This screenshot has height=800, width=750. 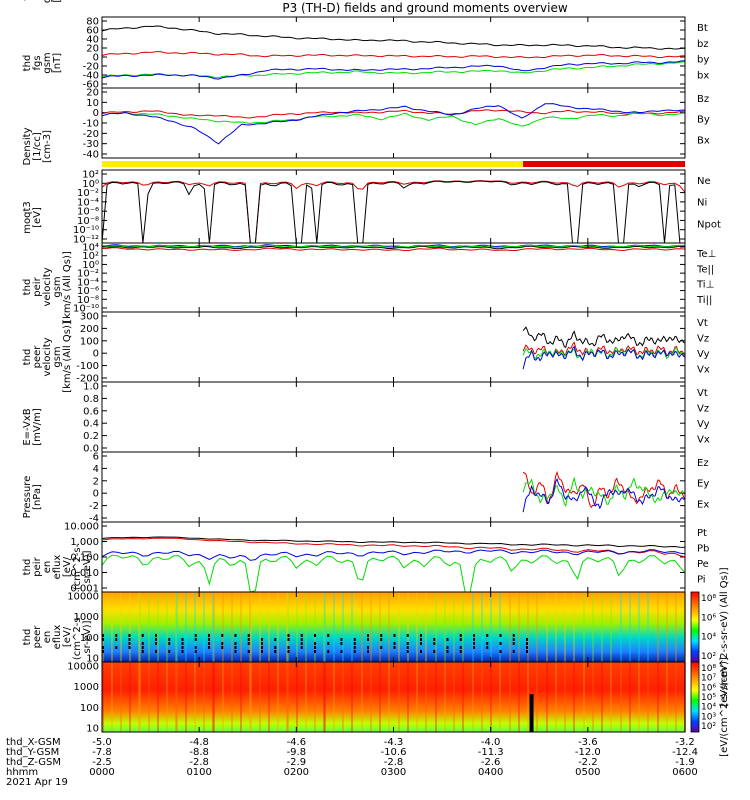 What do you see at coordinates (393, 627) in the screenshot?
I see `heatmap-fill` at bounding box center [393, 627].